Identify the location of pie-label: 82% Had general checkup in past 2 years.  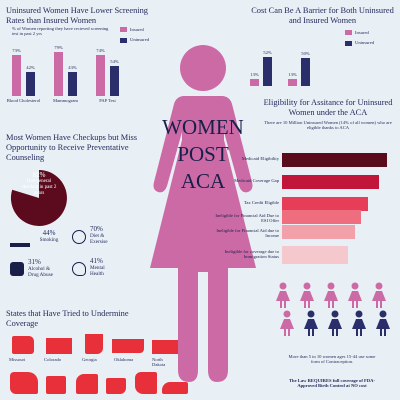
(39, 184).